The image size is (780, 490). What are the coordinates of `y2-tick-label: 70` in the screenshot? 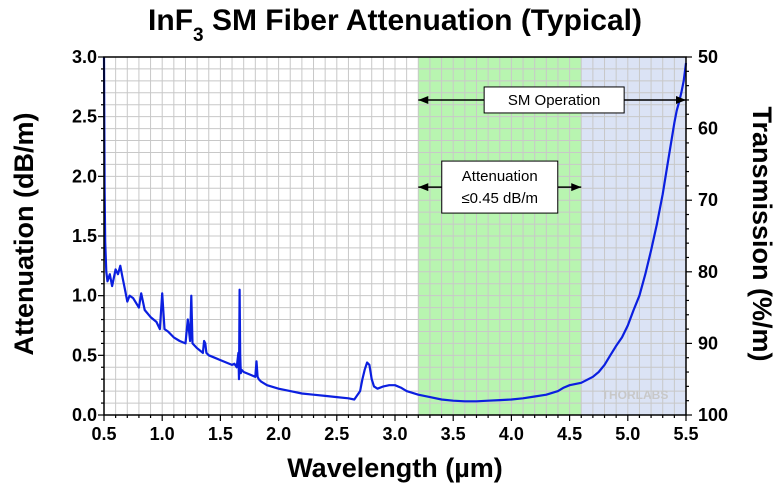 It's located at (708, 200).